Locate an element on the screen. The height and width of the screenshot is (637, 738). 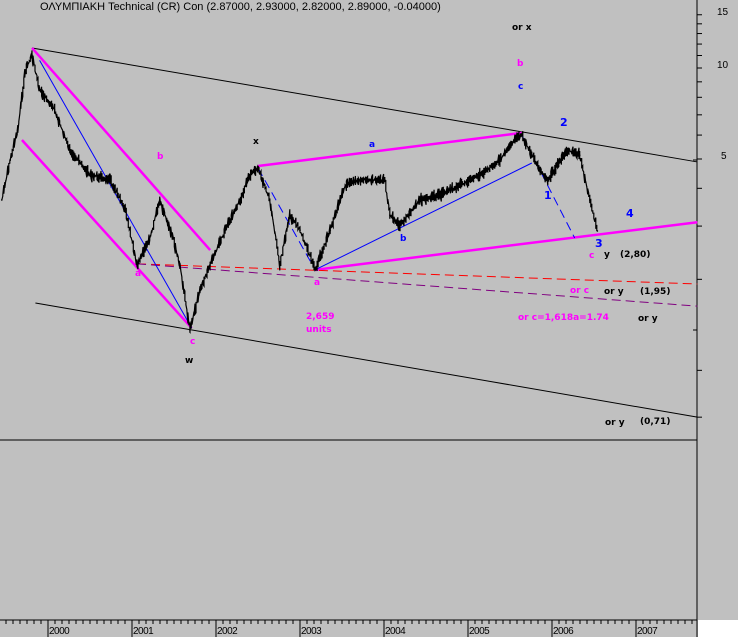
y-tick-label: 10 is located at coordinates (723, 65).